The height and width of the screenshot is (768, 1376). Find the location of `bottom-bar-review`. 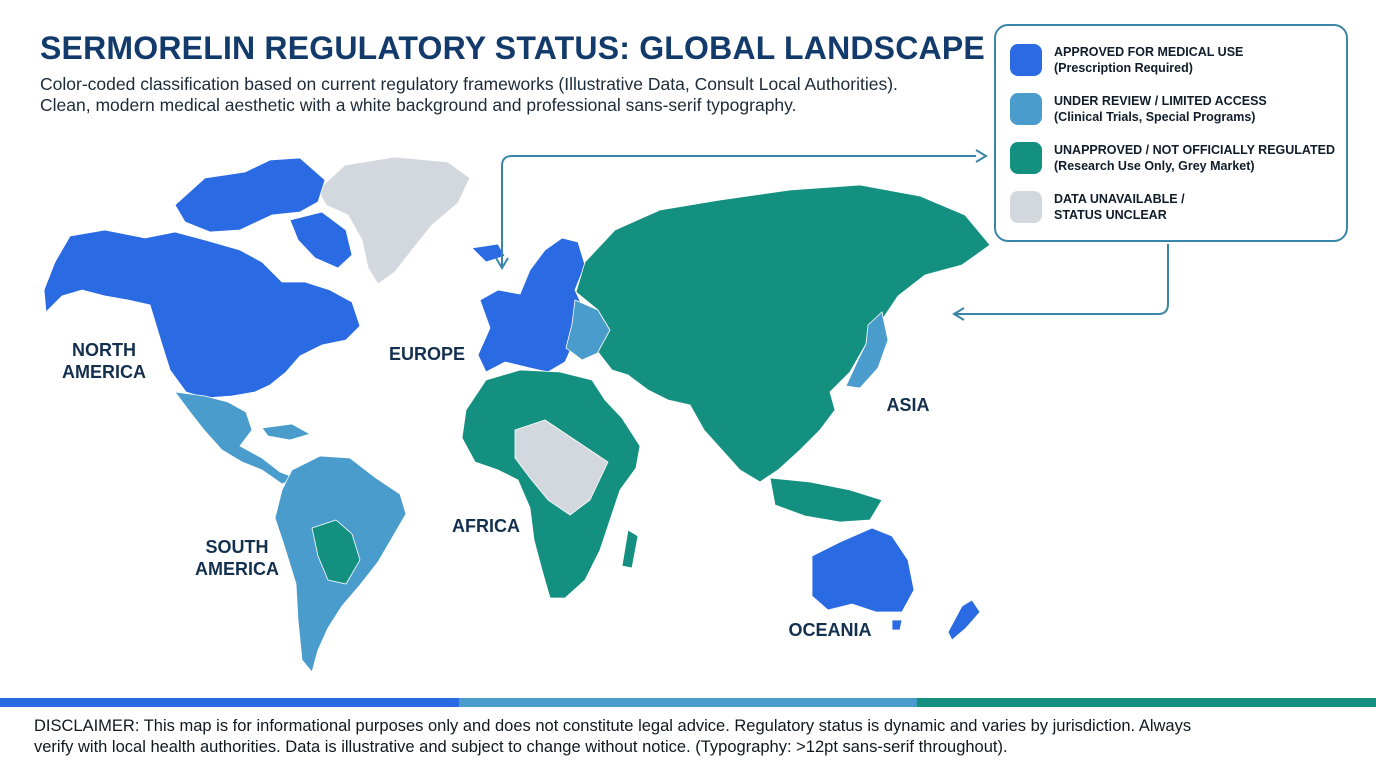

bottom-bar-review is located at coordinates (688, 702).